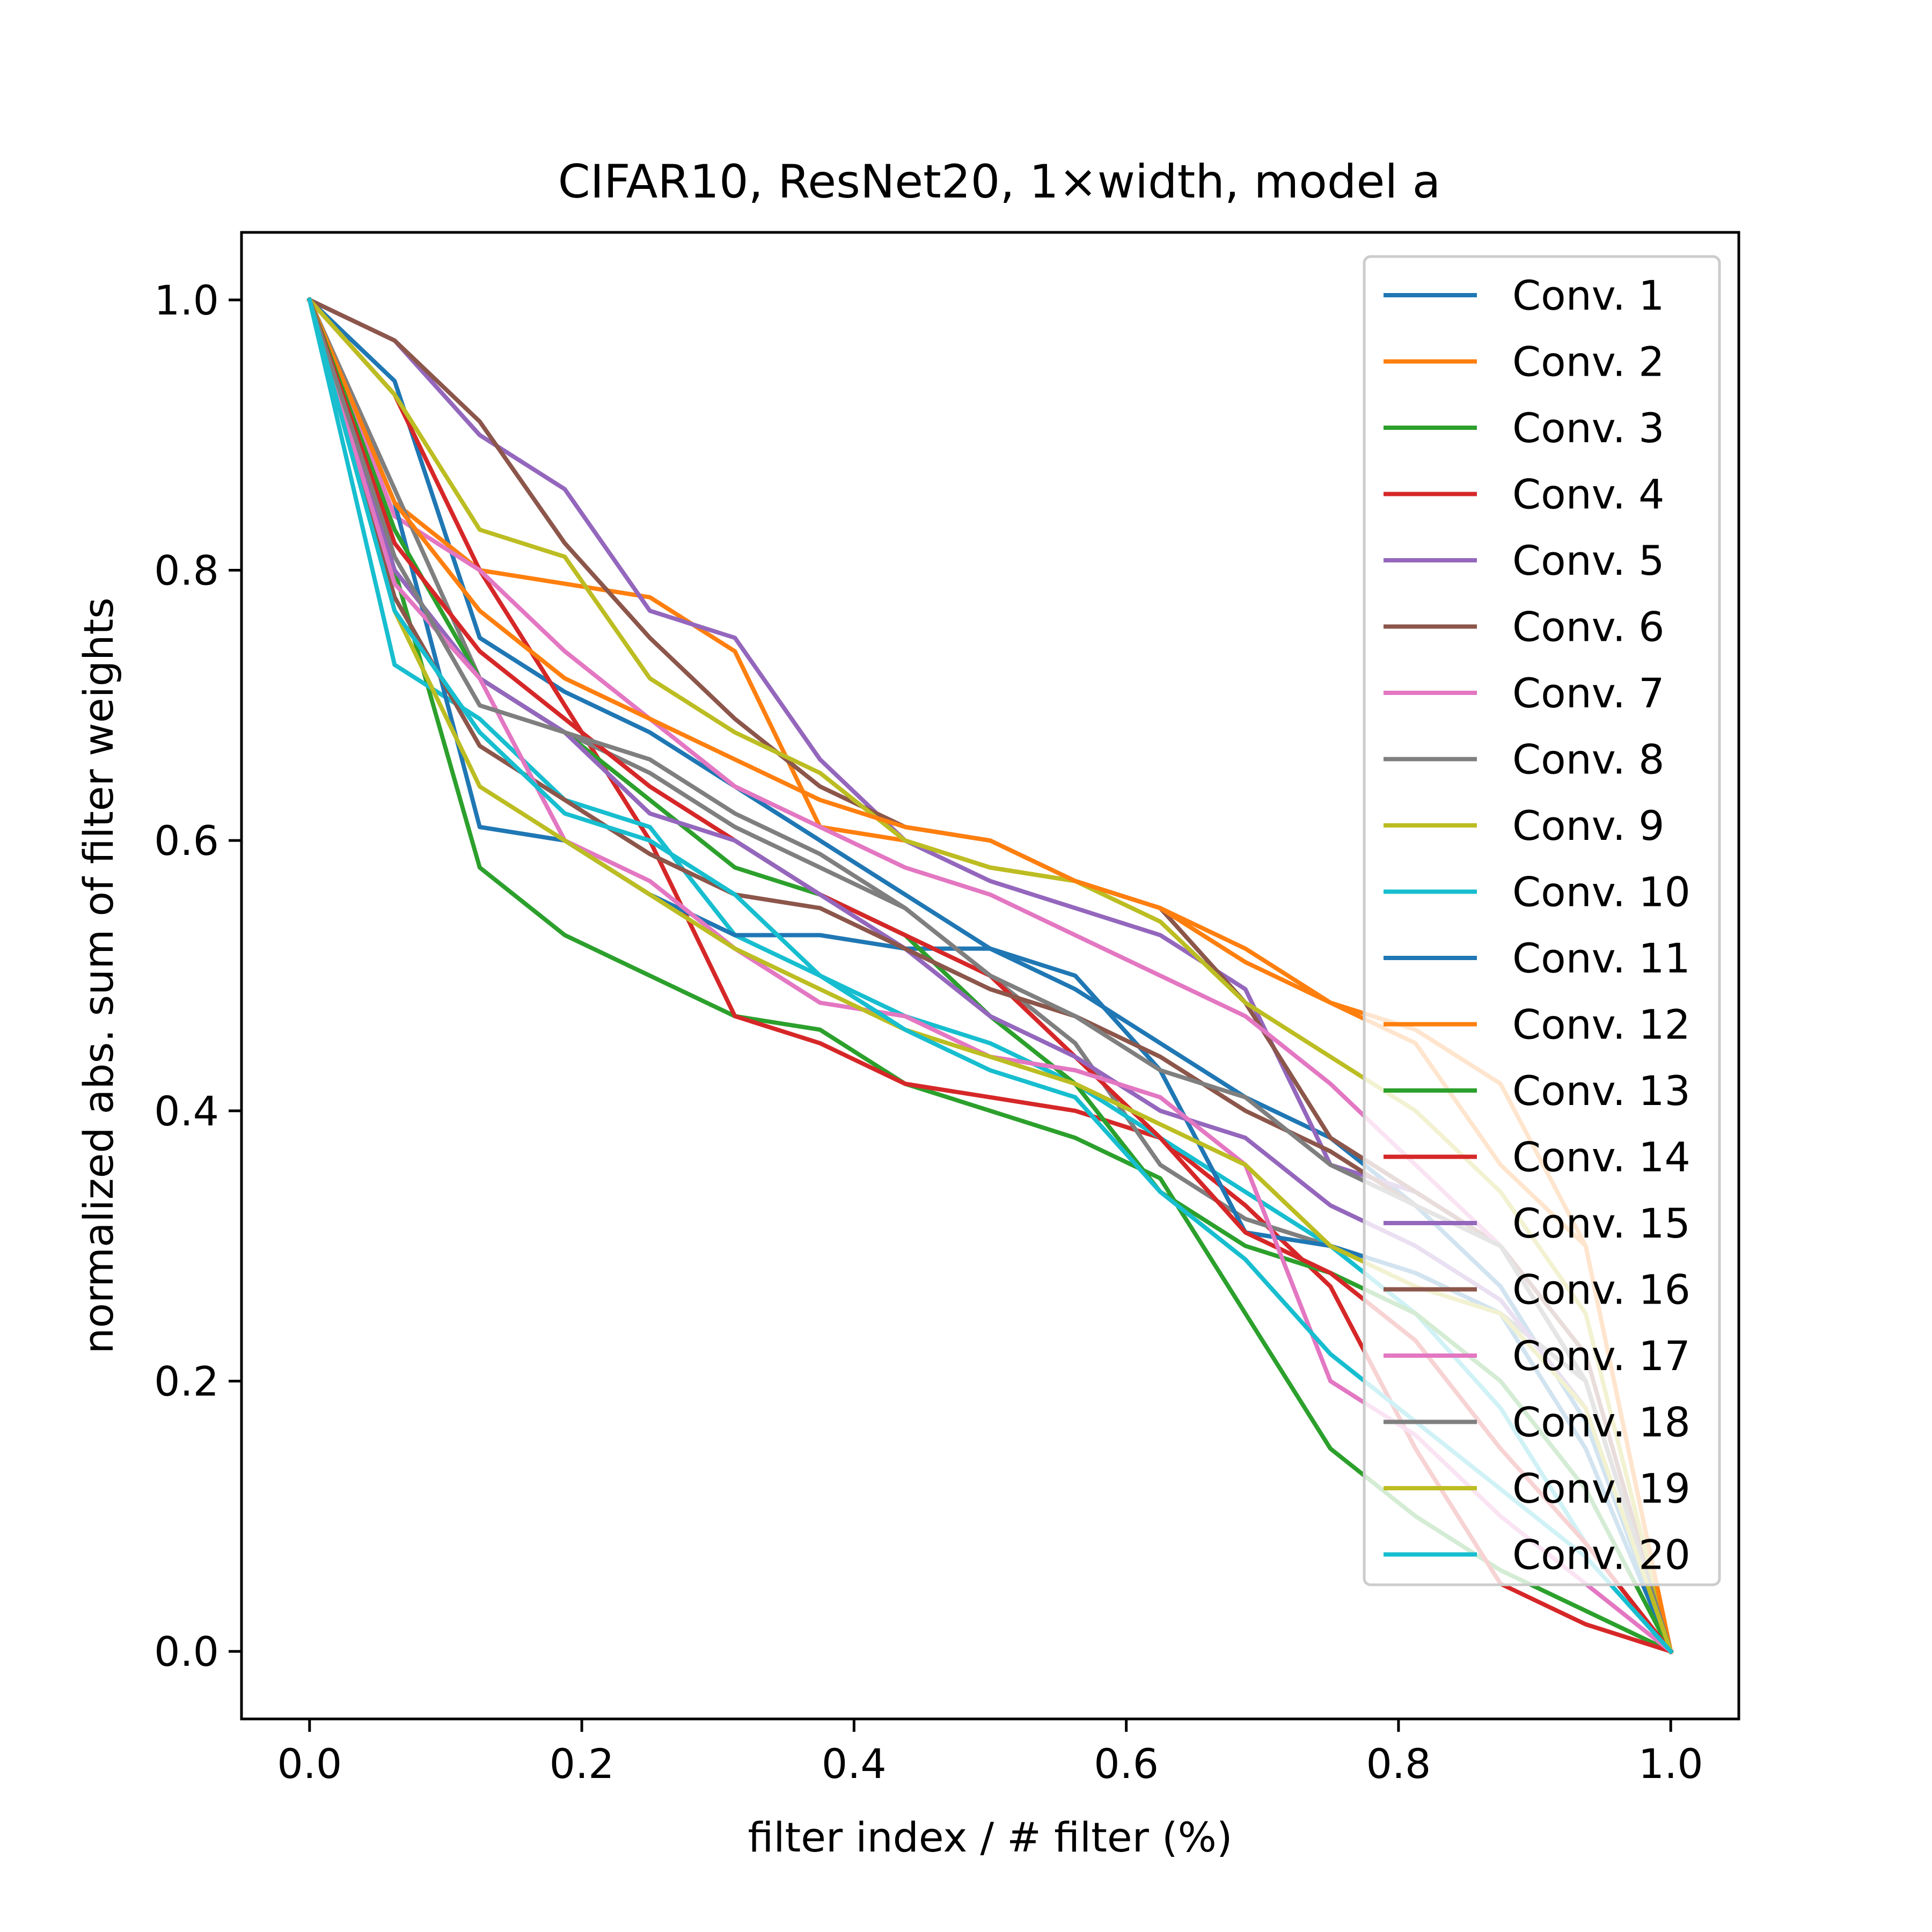 This screenshot has width=1932, height=1932. I want to click on y-tick-label: 0.8, so click(186, 571).